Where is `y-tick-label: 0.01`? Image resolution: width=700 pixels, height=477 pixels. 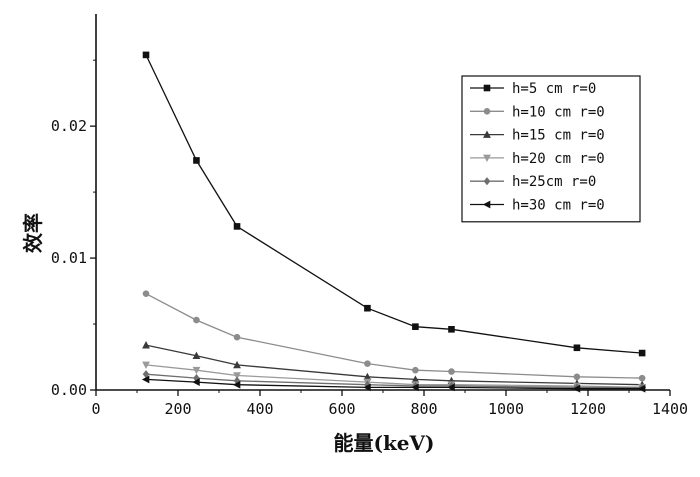 y-tick-label: 0.01 is located at coordinates (69, 258).